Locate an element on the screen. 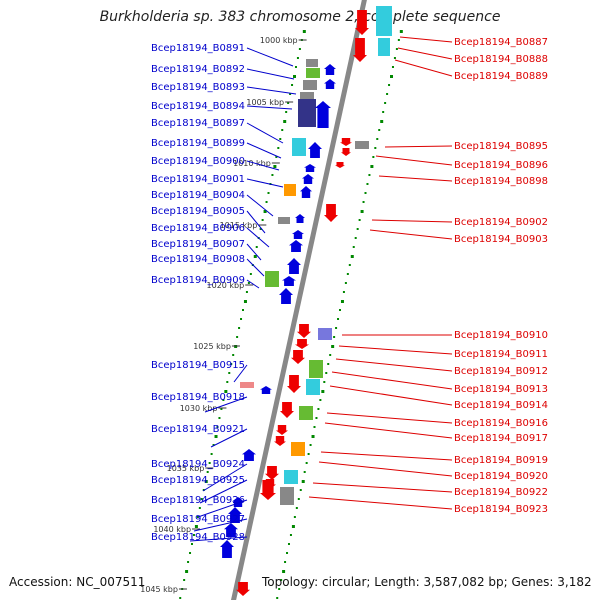  forward-gene-label: Bcep18194_B0891 is located at coordinates (198, 48).